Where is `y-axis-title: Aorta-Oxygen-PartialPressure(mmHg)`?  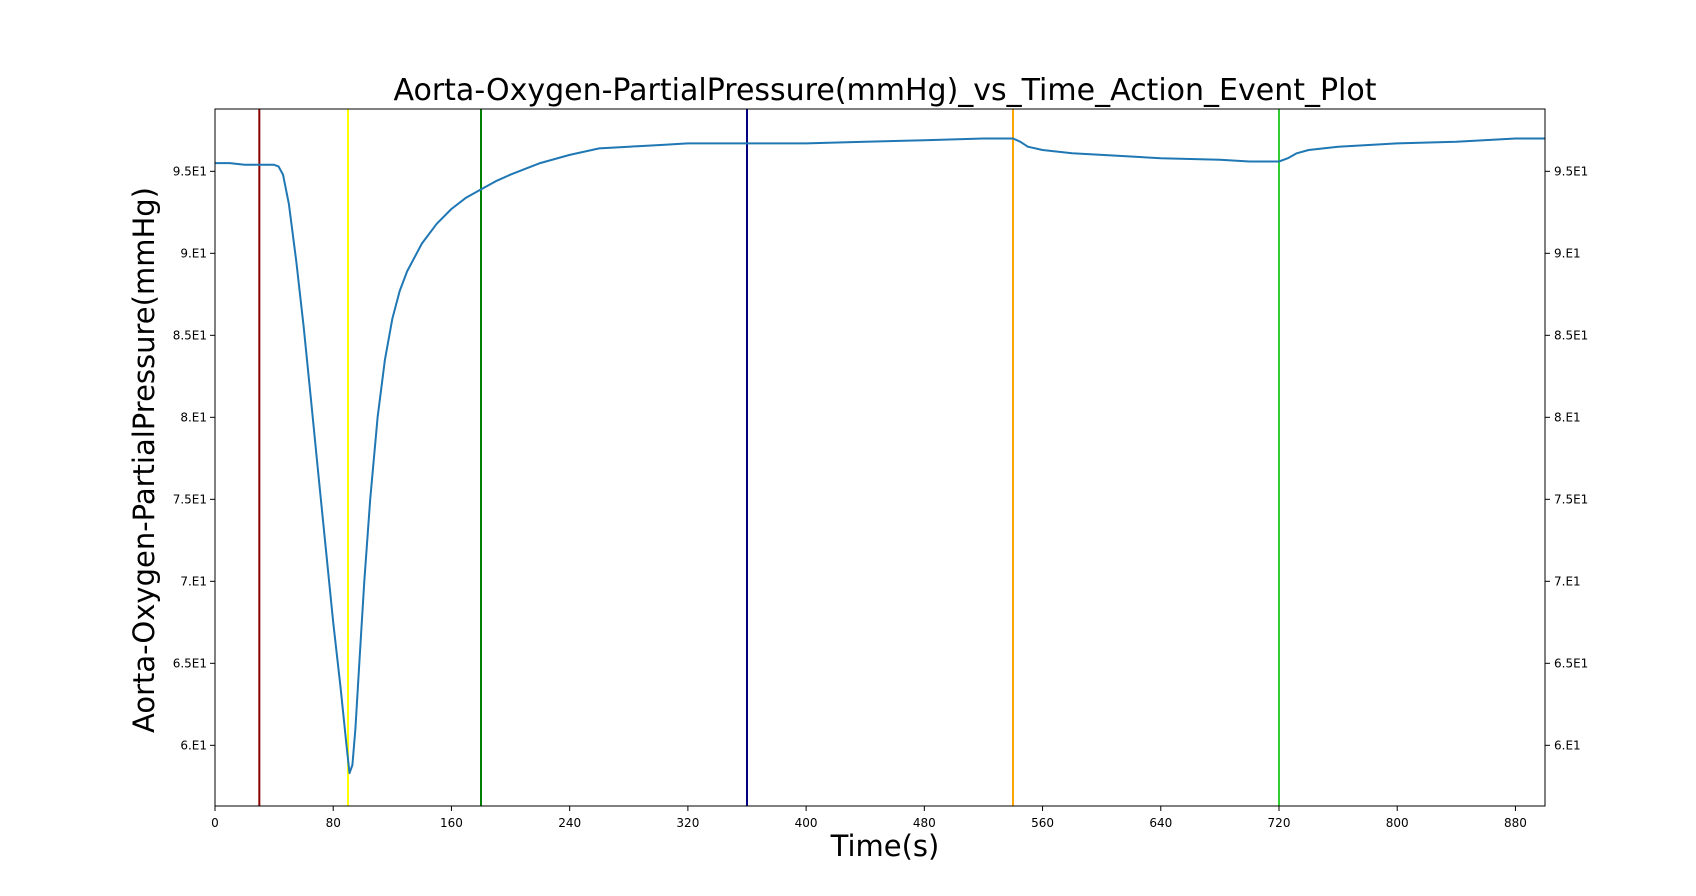 y-axis-title: Aorta-Oxygen-PartialPressure(mmHg) is located at coordinates (144, 460).